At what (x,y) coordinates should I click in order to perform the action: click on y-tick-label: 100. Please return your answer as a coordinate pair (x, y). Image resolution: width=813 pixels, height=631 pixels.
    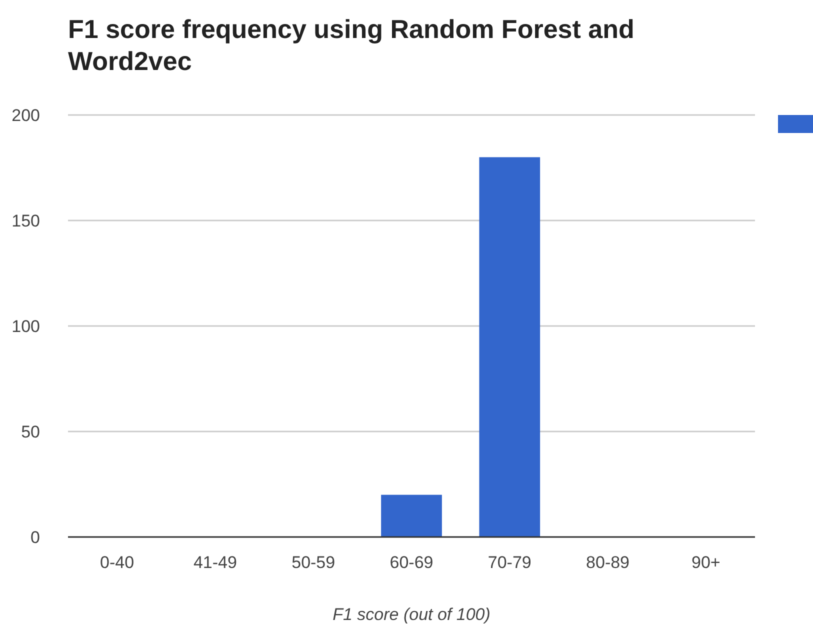
    Looking at the image, I should click on (26, 326).